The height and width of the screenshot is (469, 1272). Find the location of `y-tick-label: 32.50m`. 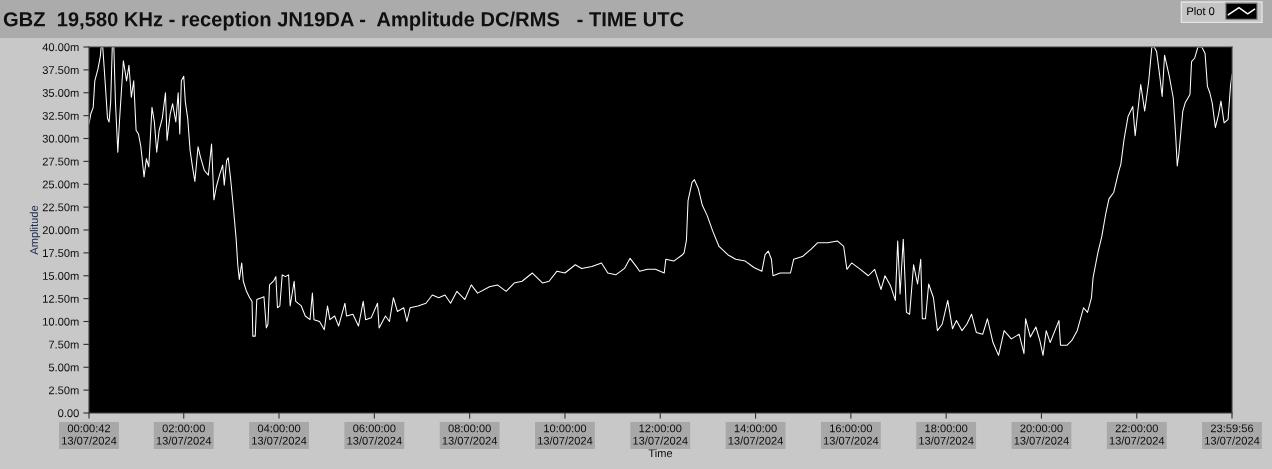

y-tick-label: 32.50m is located at coordinates (60, 115).